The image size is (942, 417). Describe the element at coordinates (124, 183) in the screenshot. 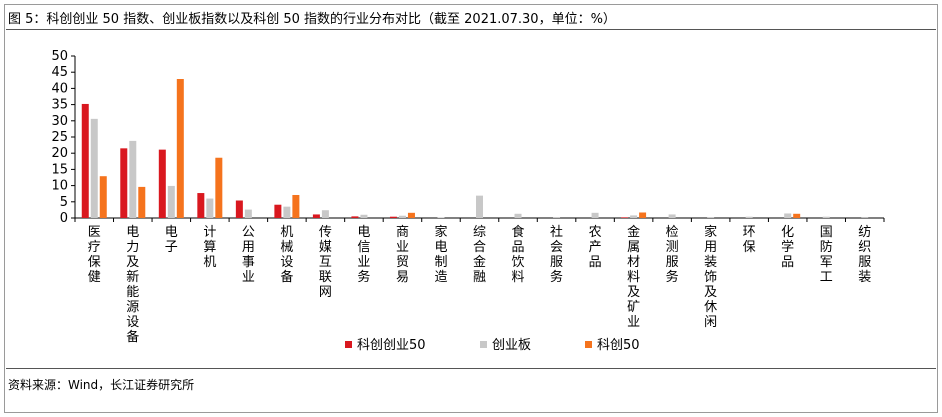

I see `bar-科创创业50-电力及新能源设备` at that location.